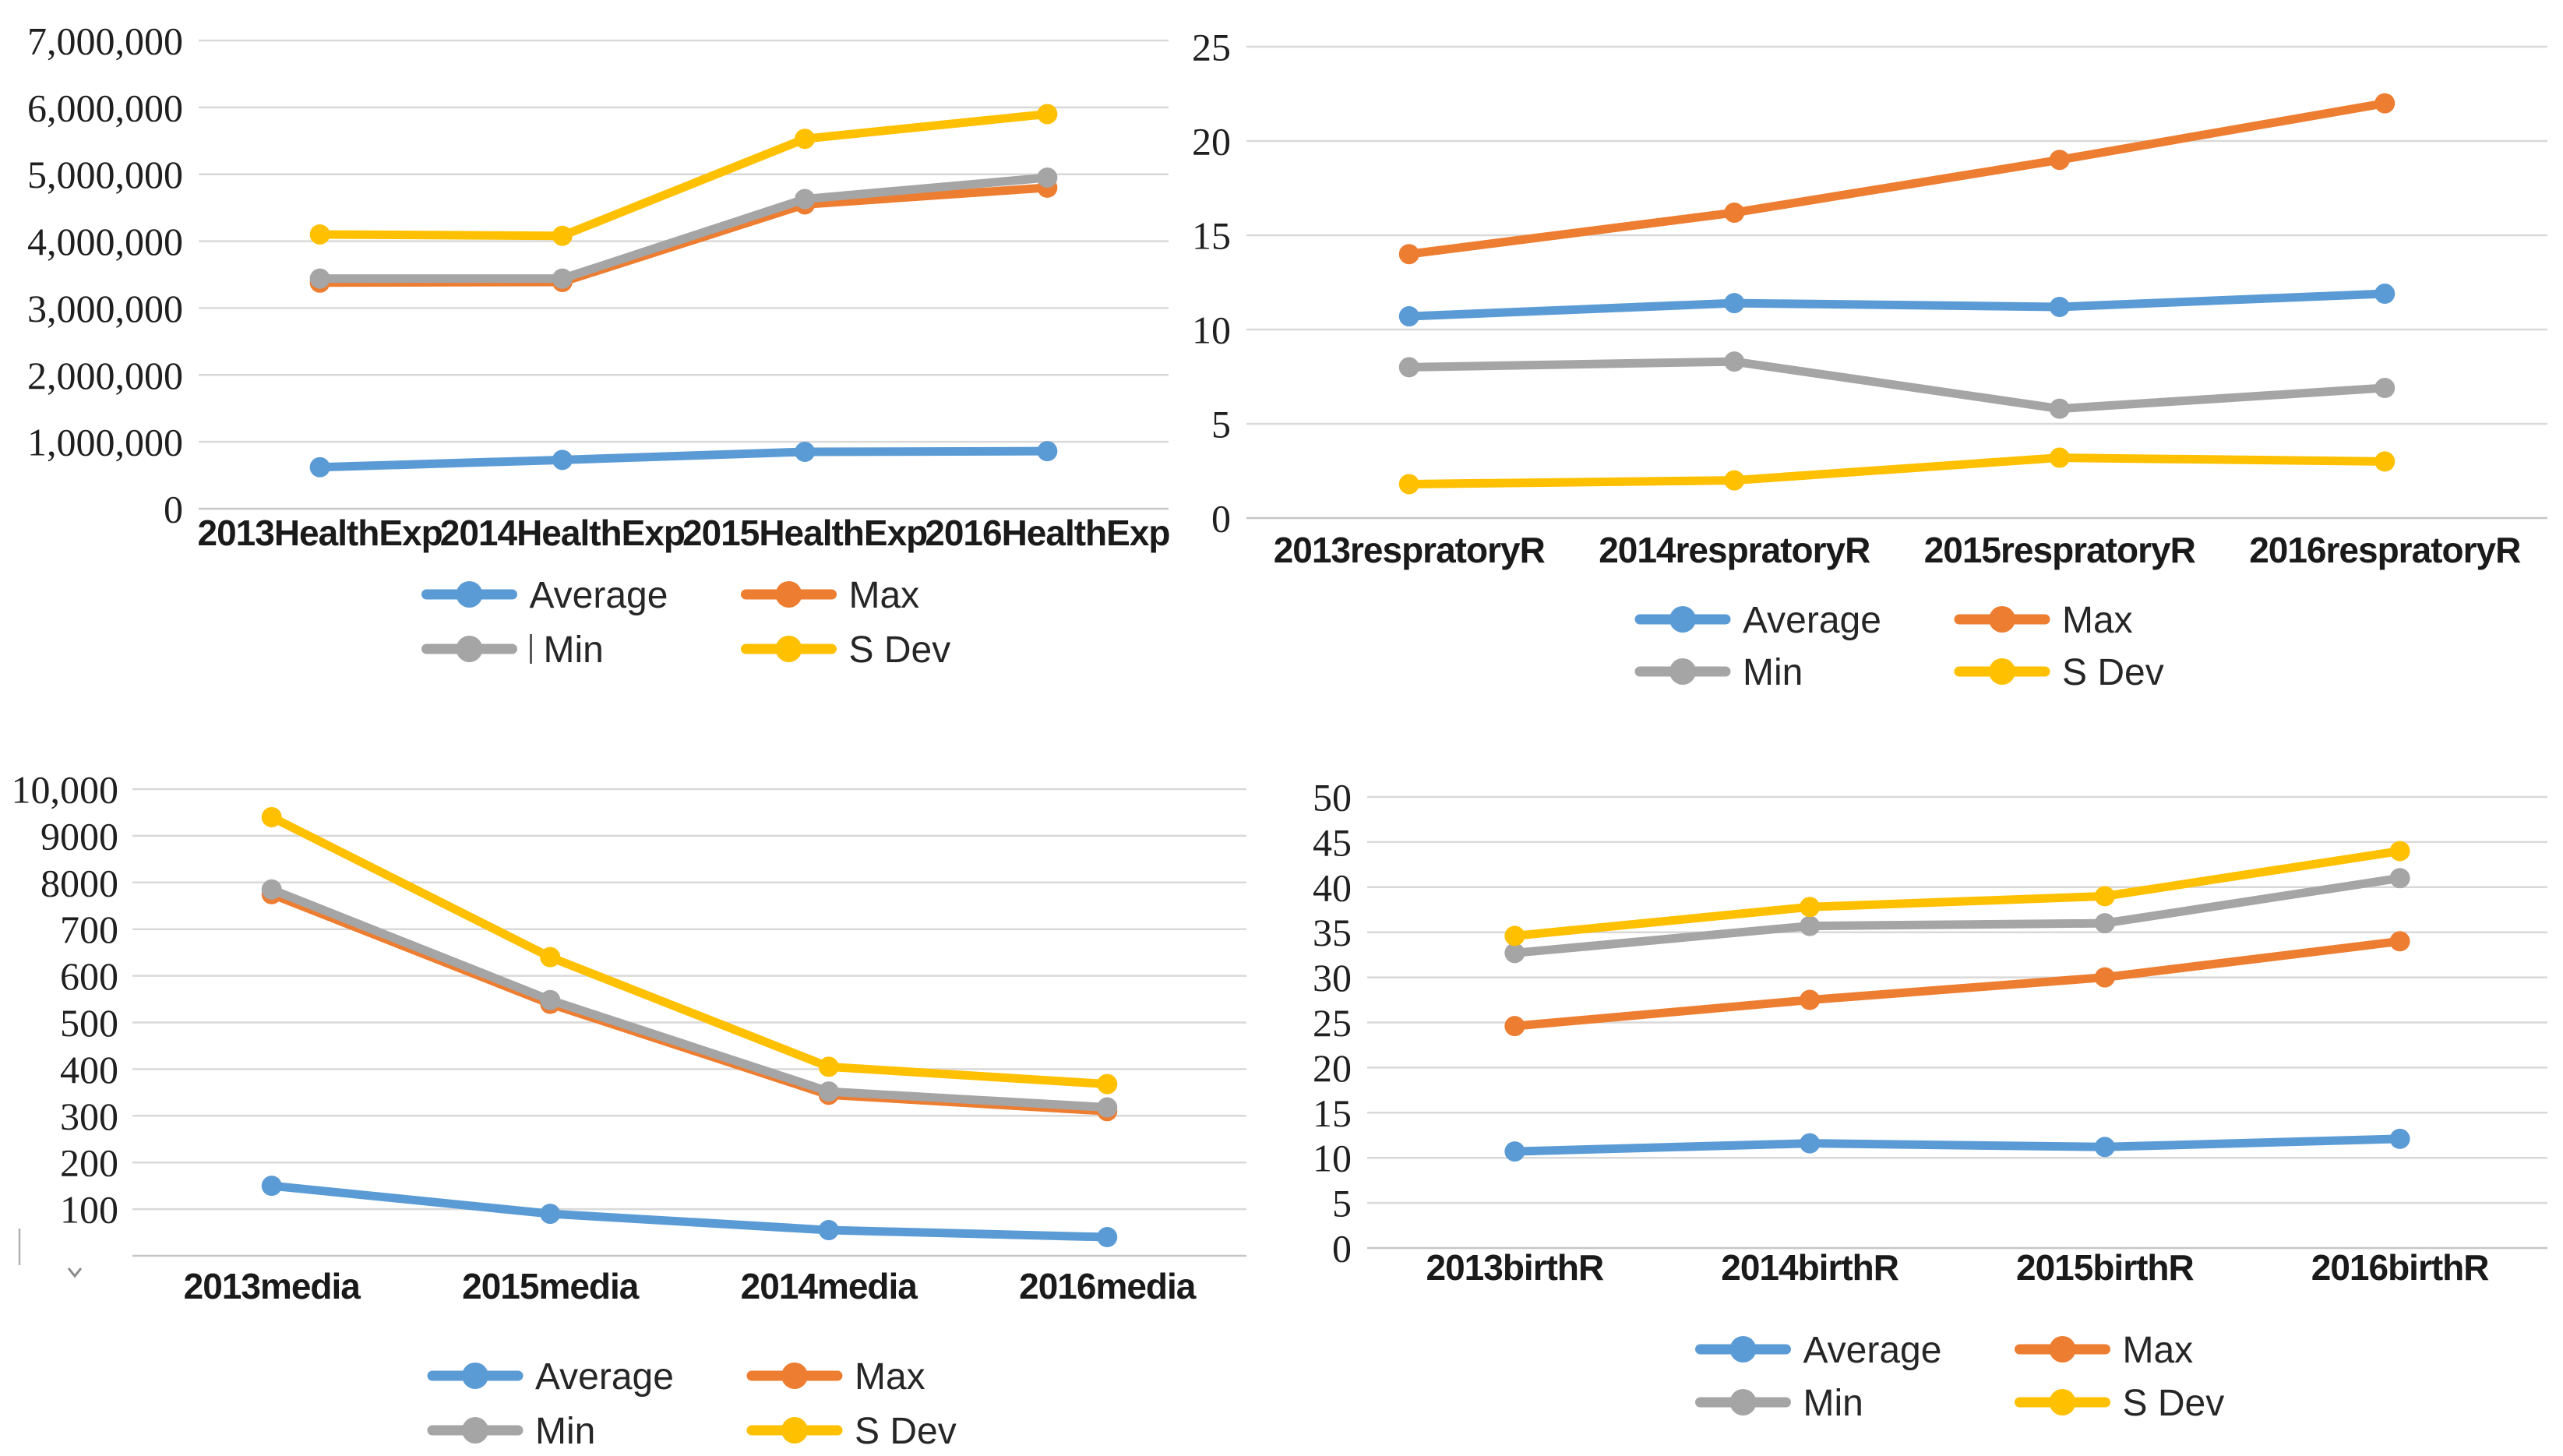 The height and width of the screenshot is (1456, 2563). I want to click on legend-item-min: Min, so click(512, 650).